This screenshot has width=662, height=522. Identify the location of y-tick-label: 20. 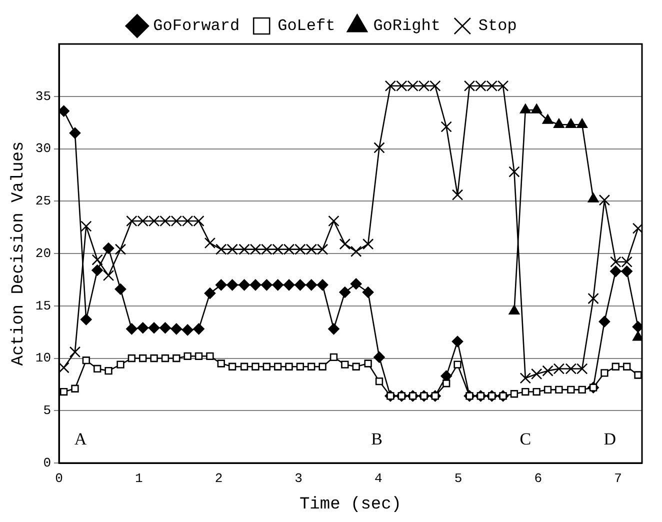
(43, 253).